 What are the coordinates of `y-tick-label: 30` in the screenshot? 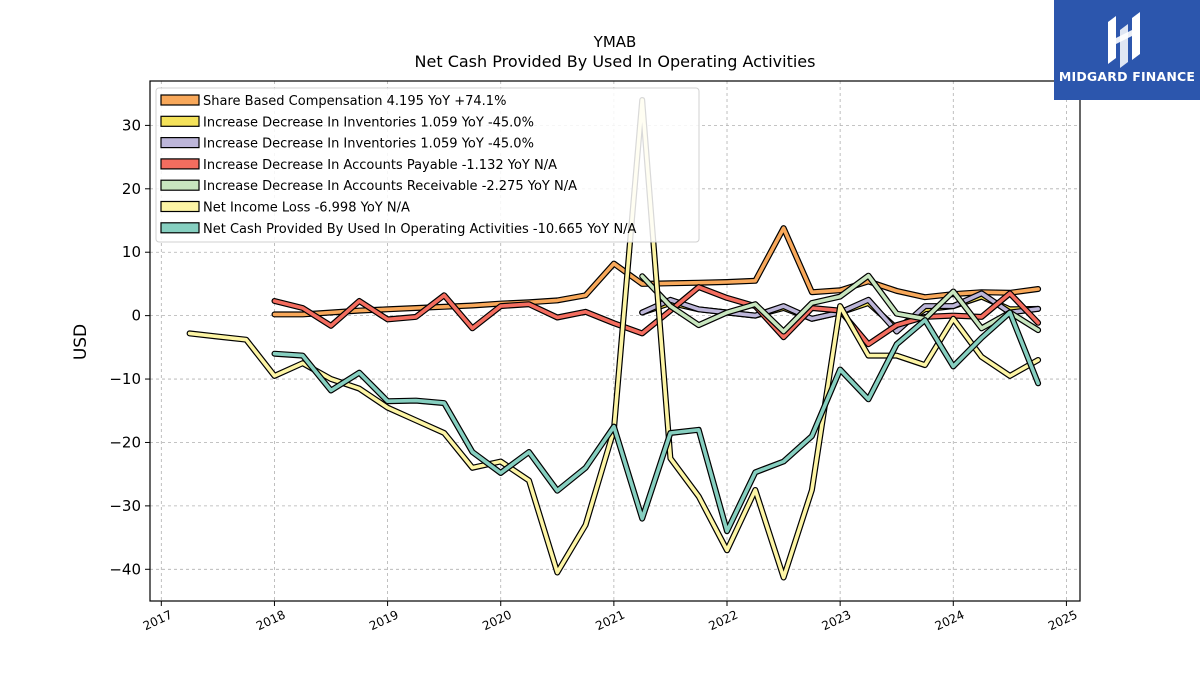 It's located at (131, 125).